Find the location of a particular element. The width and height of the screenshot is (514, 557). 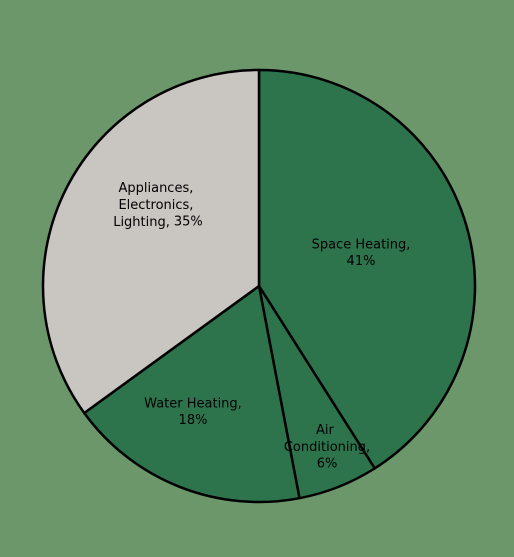

label-line: Water Heating, is located at coordinates (193, 403).